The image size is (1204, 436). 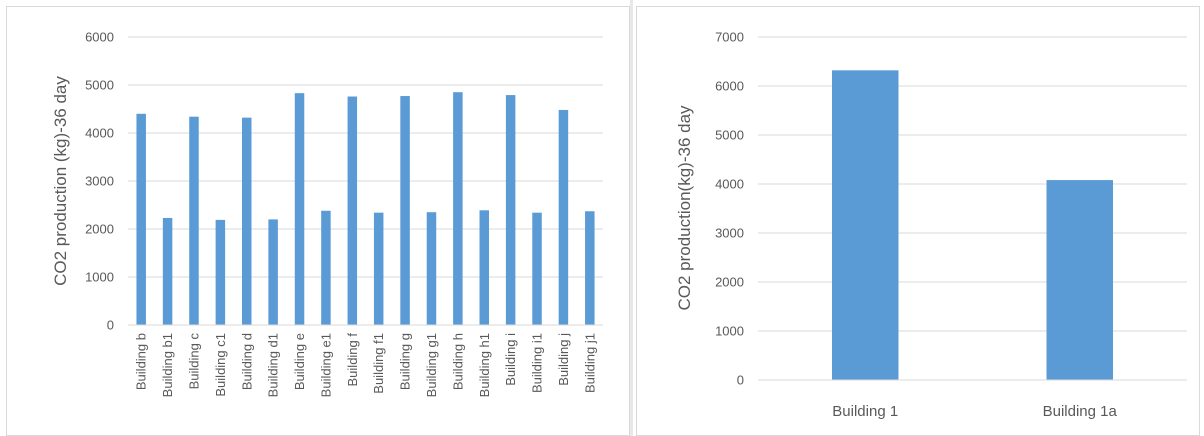 What do you see at coordinates (1080, 411) in the screenshot?
I see `x-tick-label: Building 1a` at bounding box center [1080, 411].